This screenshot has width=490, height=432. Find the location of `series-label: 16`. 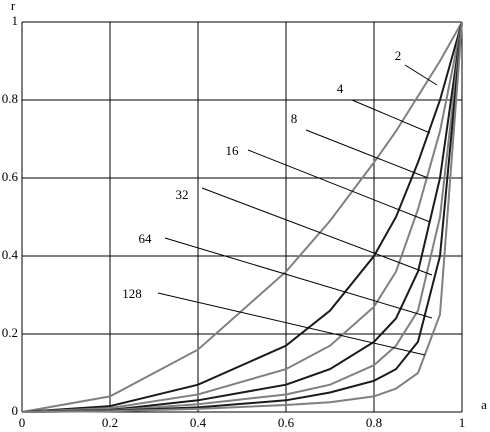

series-label: 16 is located at coordinates (233, 150).